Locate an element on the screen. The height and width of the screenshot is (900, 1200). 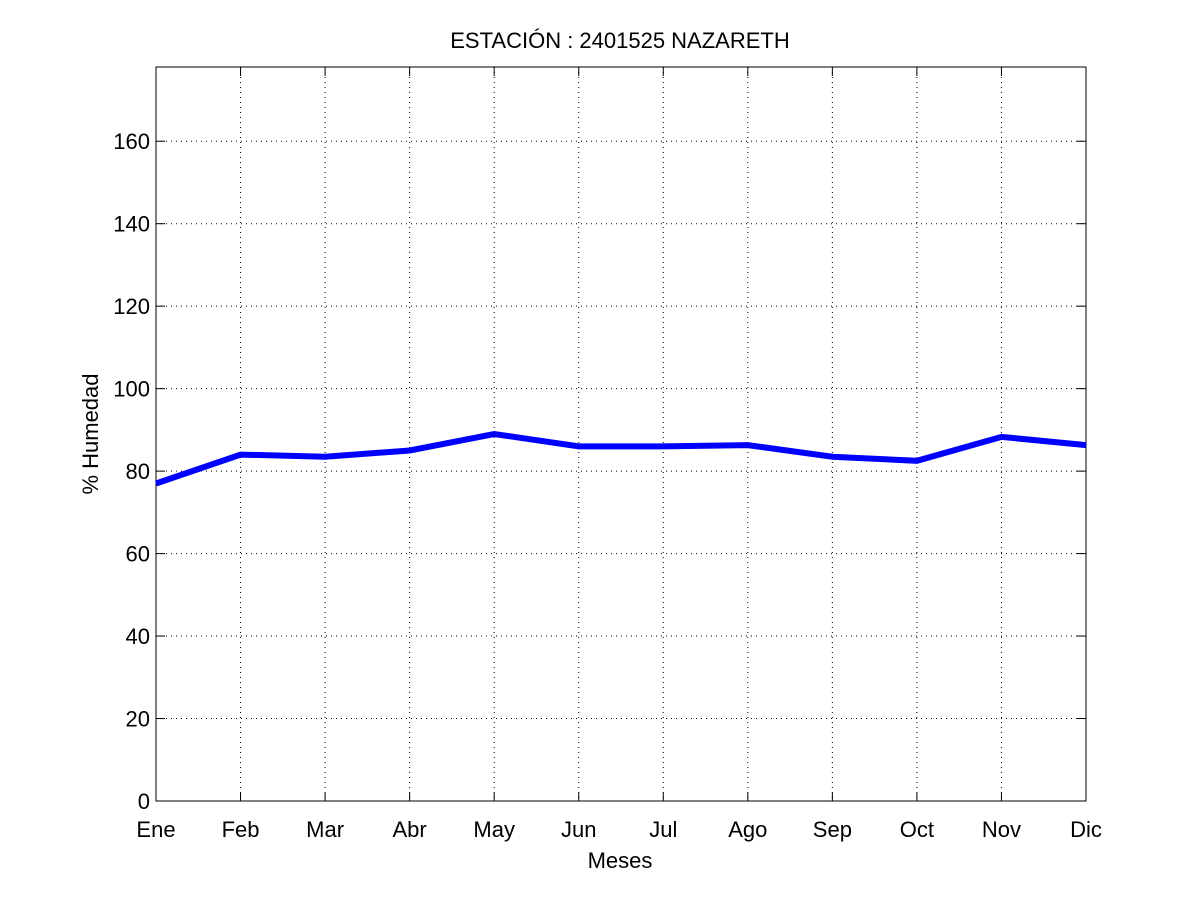
y-axis-label: % Humedad is located at coordinates (90, 433).